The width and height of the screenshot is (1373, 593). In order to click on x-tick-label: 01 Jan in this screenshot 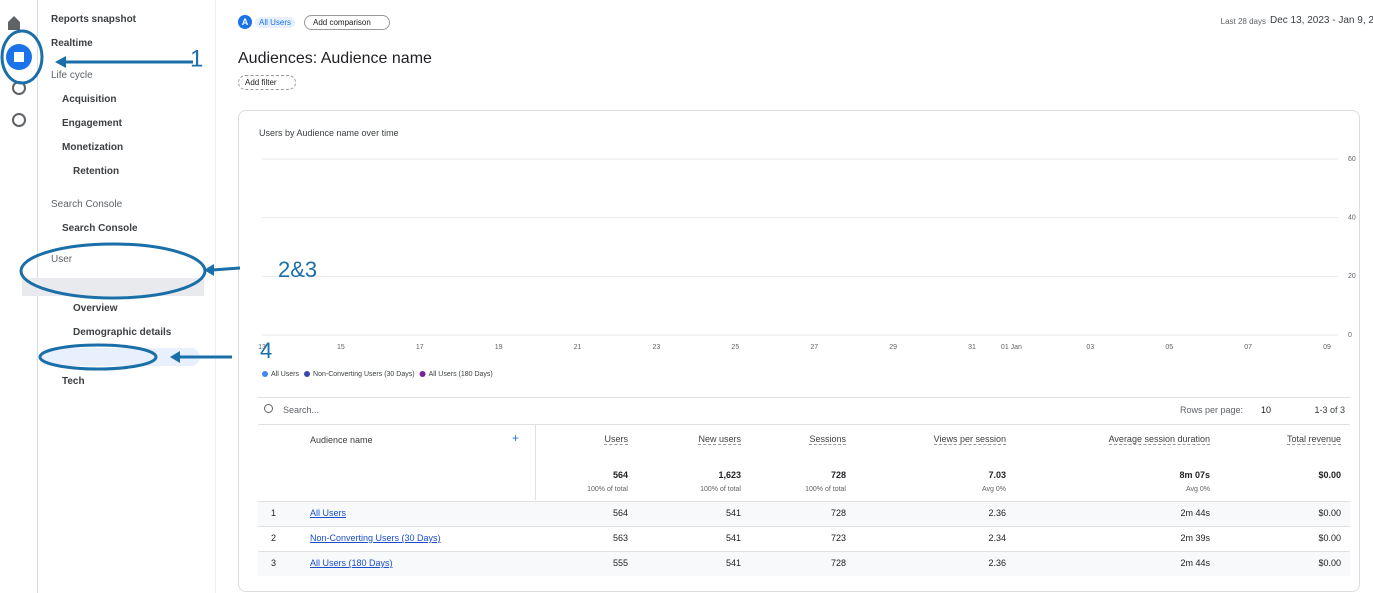, I will do `click(1011, 347)`.